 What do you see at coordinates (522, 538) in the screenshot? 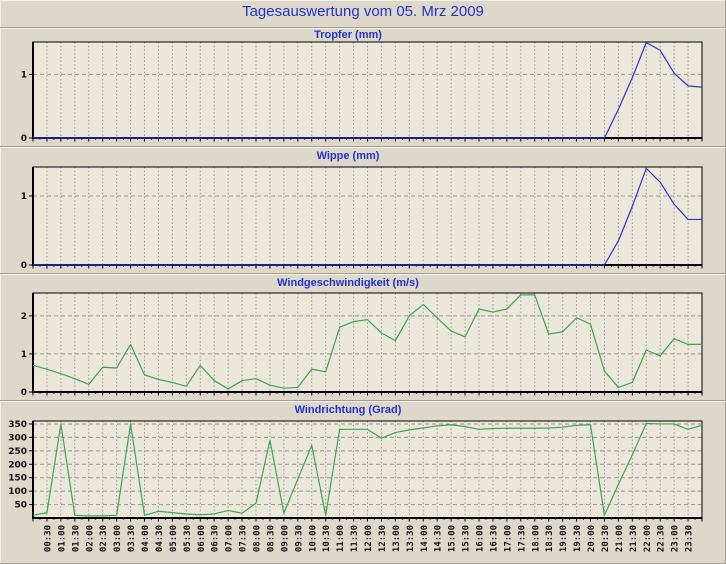
I see `svg-text: 17:30` at bounding box center [522, 538].